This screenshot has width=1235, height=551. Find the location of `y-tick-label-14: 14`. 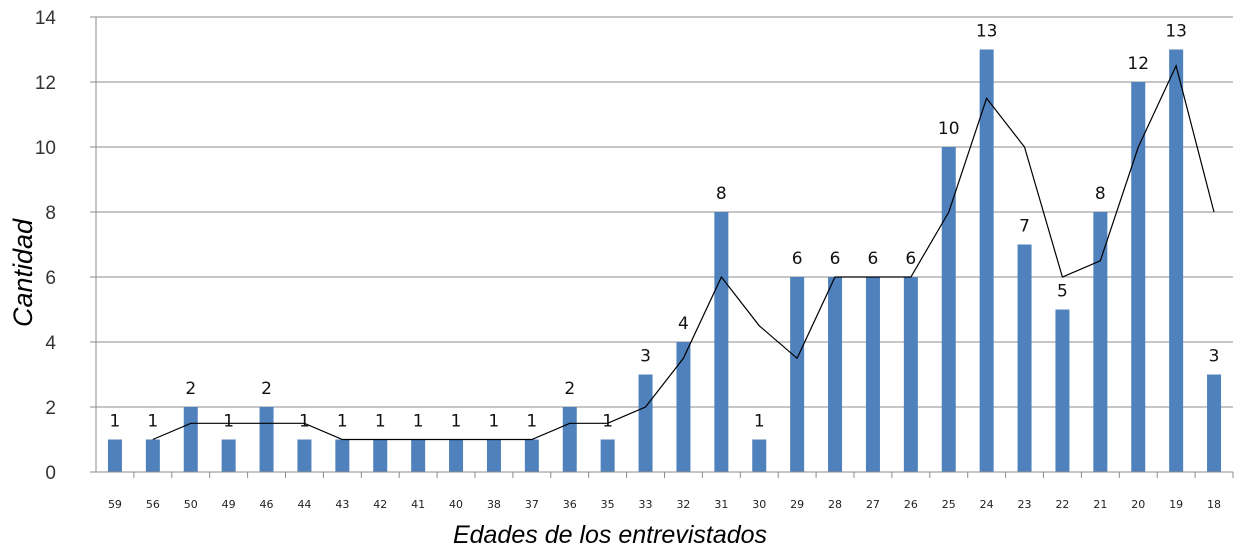

y-tick-label-14: 14 is located at coordinates (46, 18).